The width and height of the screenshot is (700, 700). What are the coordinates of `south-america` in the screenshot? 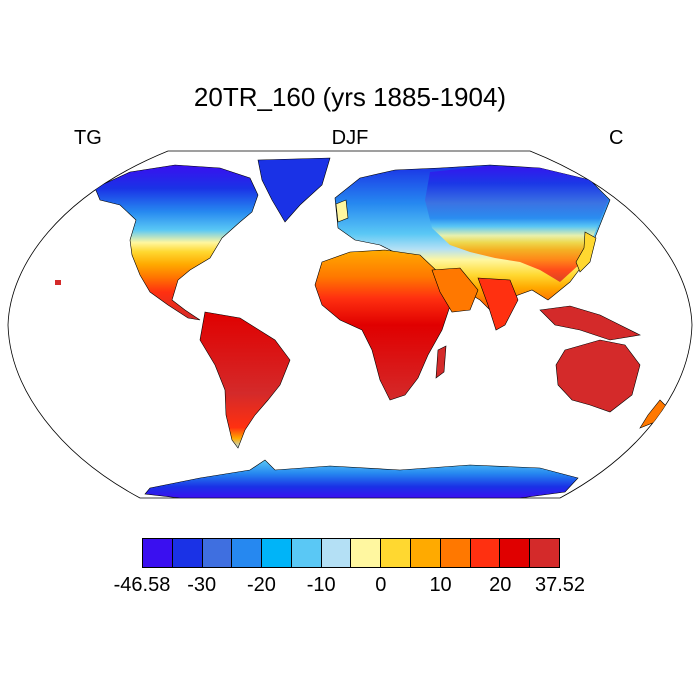 It's located at (245, 380).